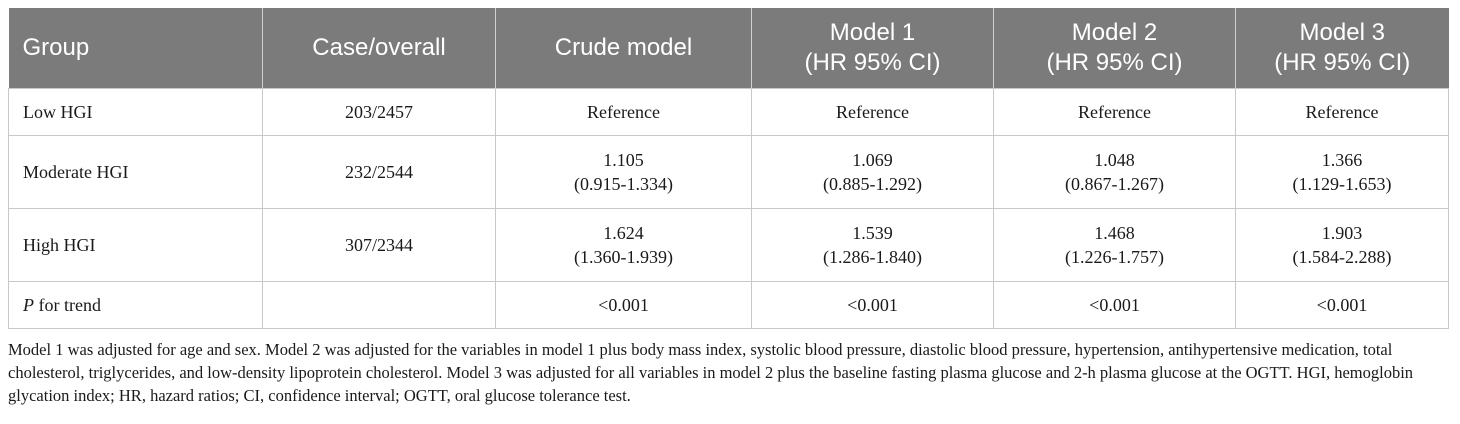 The height and width of the screenshot is (424, 1460). Describe the element at coordinates (1342, 32) in the screenshot. I see `header-model3-line1: Model 3` at that location.